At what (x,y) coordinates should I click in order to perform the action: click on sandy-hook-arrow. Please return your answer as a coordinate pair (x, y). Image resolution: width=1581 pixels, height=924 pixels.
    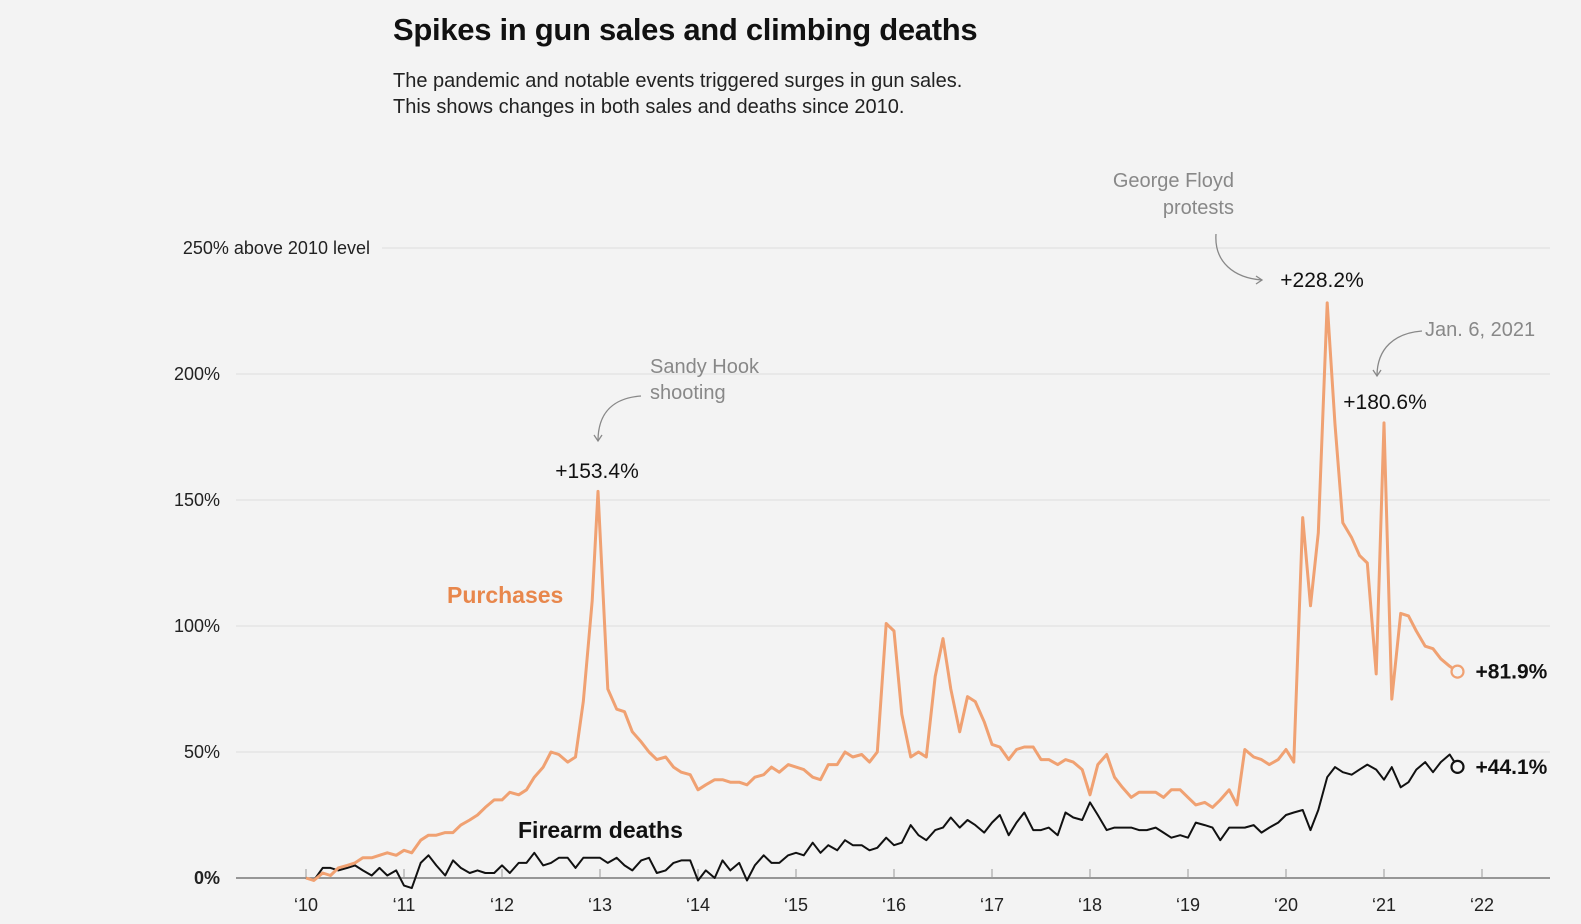
    Looking at the image, I should click on (619, 418).